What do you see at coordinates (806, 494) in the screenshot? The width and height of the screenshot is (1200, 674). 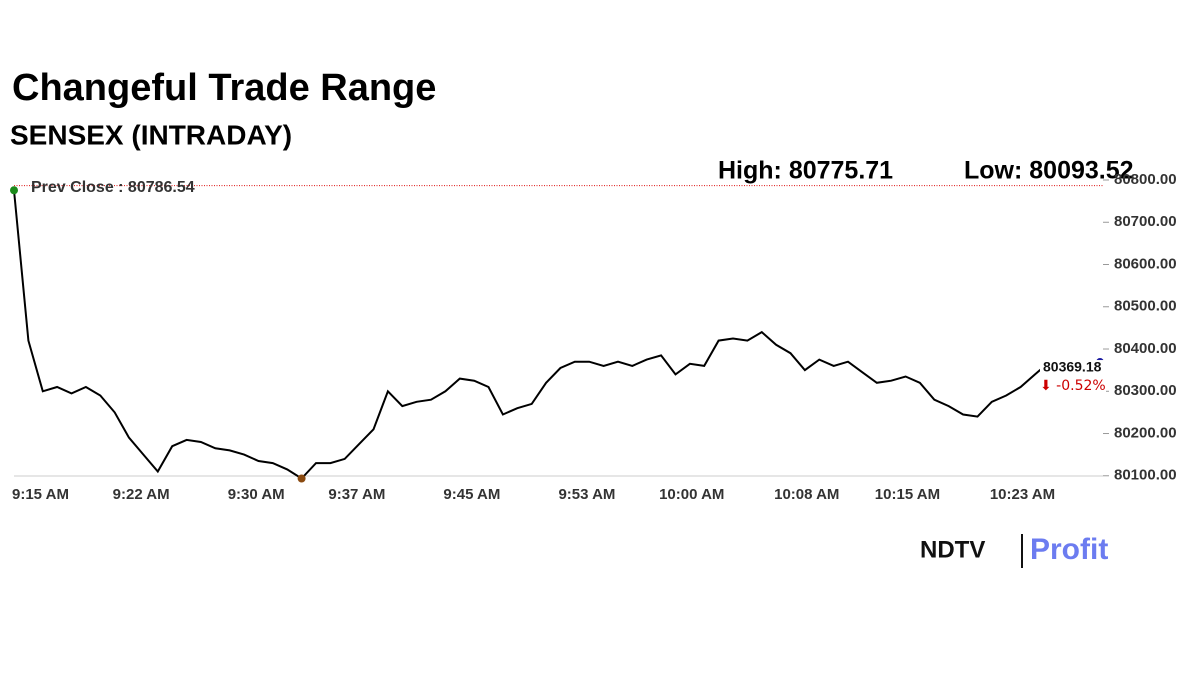 I see `x-tick-label: 10:08 AM` at bounding box center [806, 494].